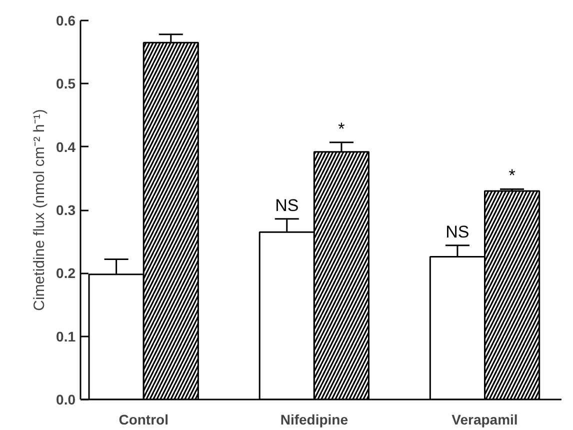 Image resolution: width=573 pixels, height=430 pixels. What do you see at coordinates (66, 20) in the screenshot?
I see `y-tick-label: 0.6` at bounding box center [66, 20].